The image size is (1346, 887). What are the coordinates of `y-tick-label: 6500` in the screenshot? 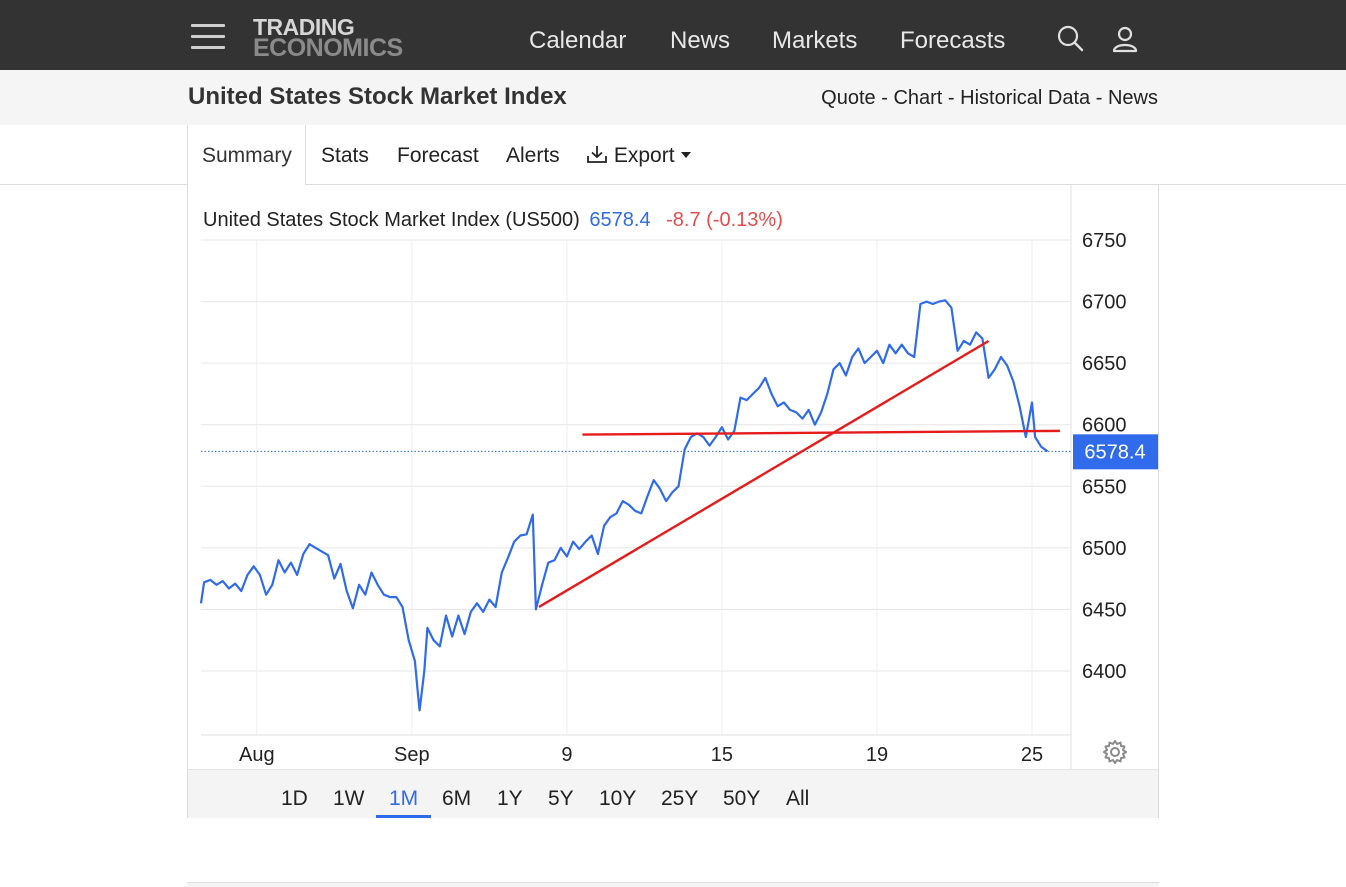 It's located at (1104, 549).